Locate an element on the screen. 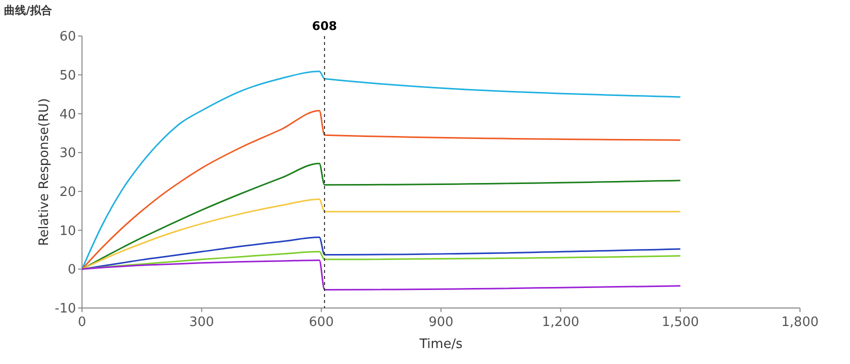 Image resolution: width=850 pixels, height=364 pixels. x-tick-label: 1,200 is located at coordinates (561, 322).